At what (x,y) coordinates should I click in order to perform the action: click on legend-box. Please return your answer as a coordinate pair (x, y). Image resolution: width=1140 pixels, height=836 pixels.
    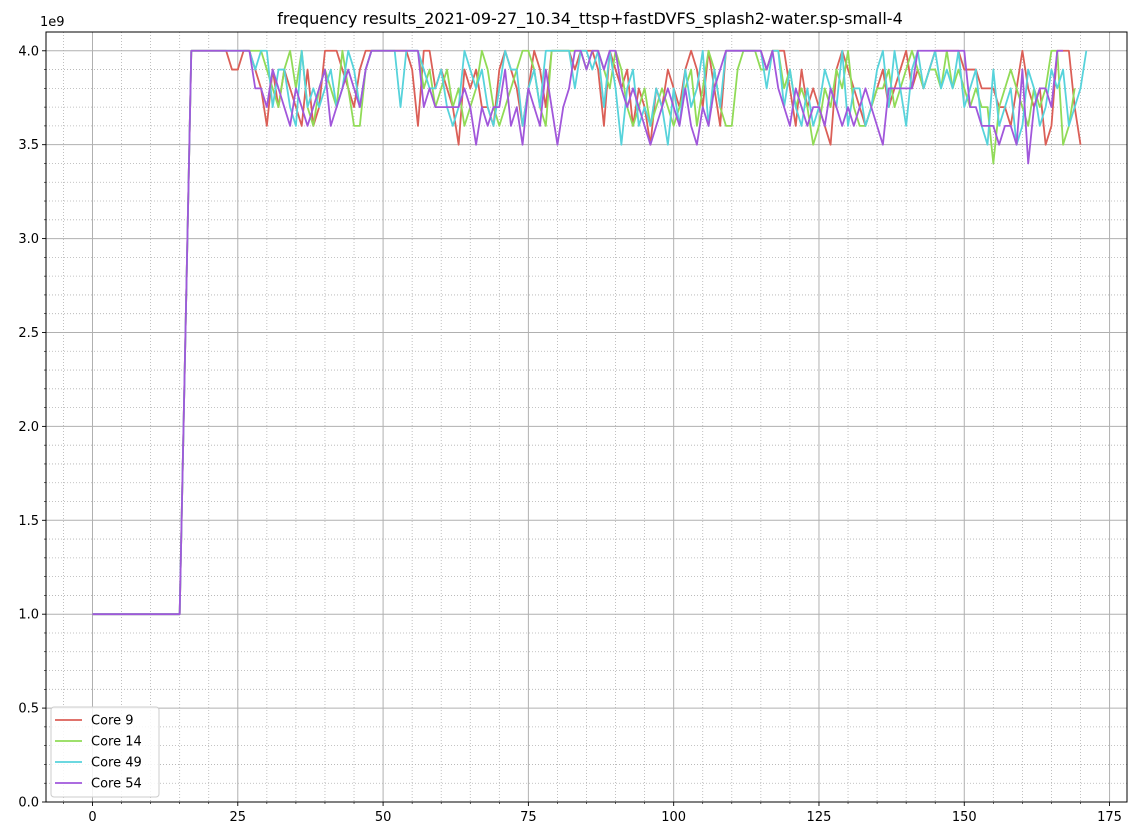
    Looking at the image, I should click on (105, 752).